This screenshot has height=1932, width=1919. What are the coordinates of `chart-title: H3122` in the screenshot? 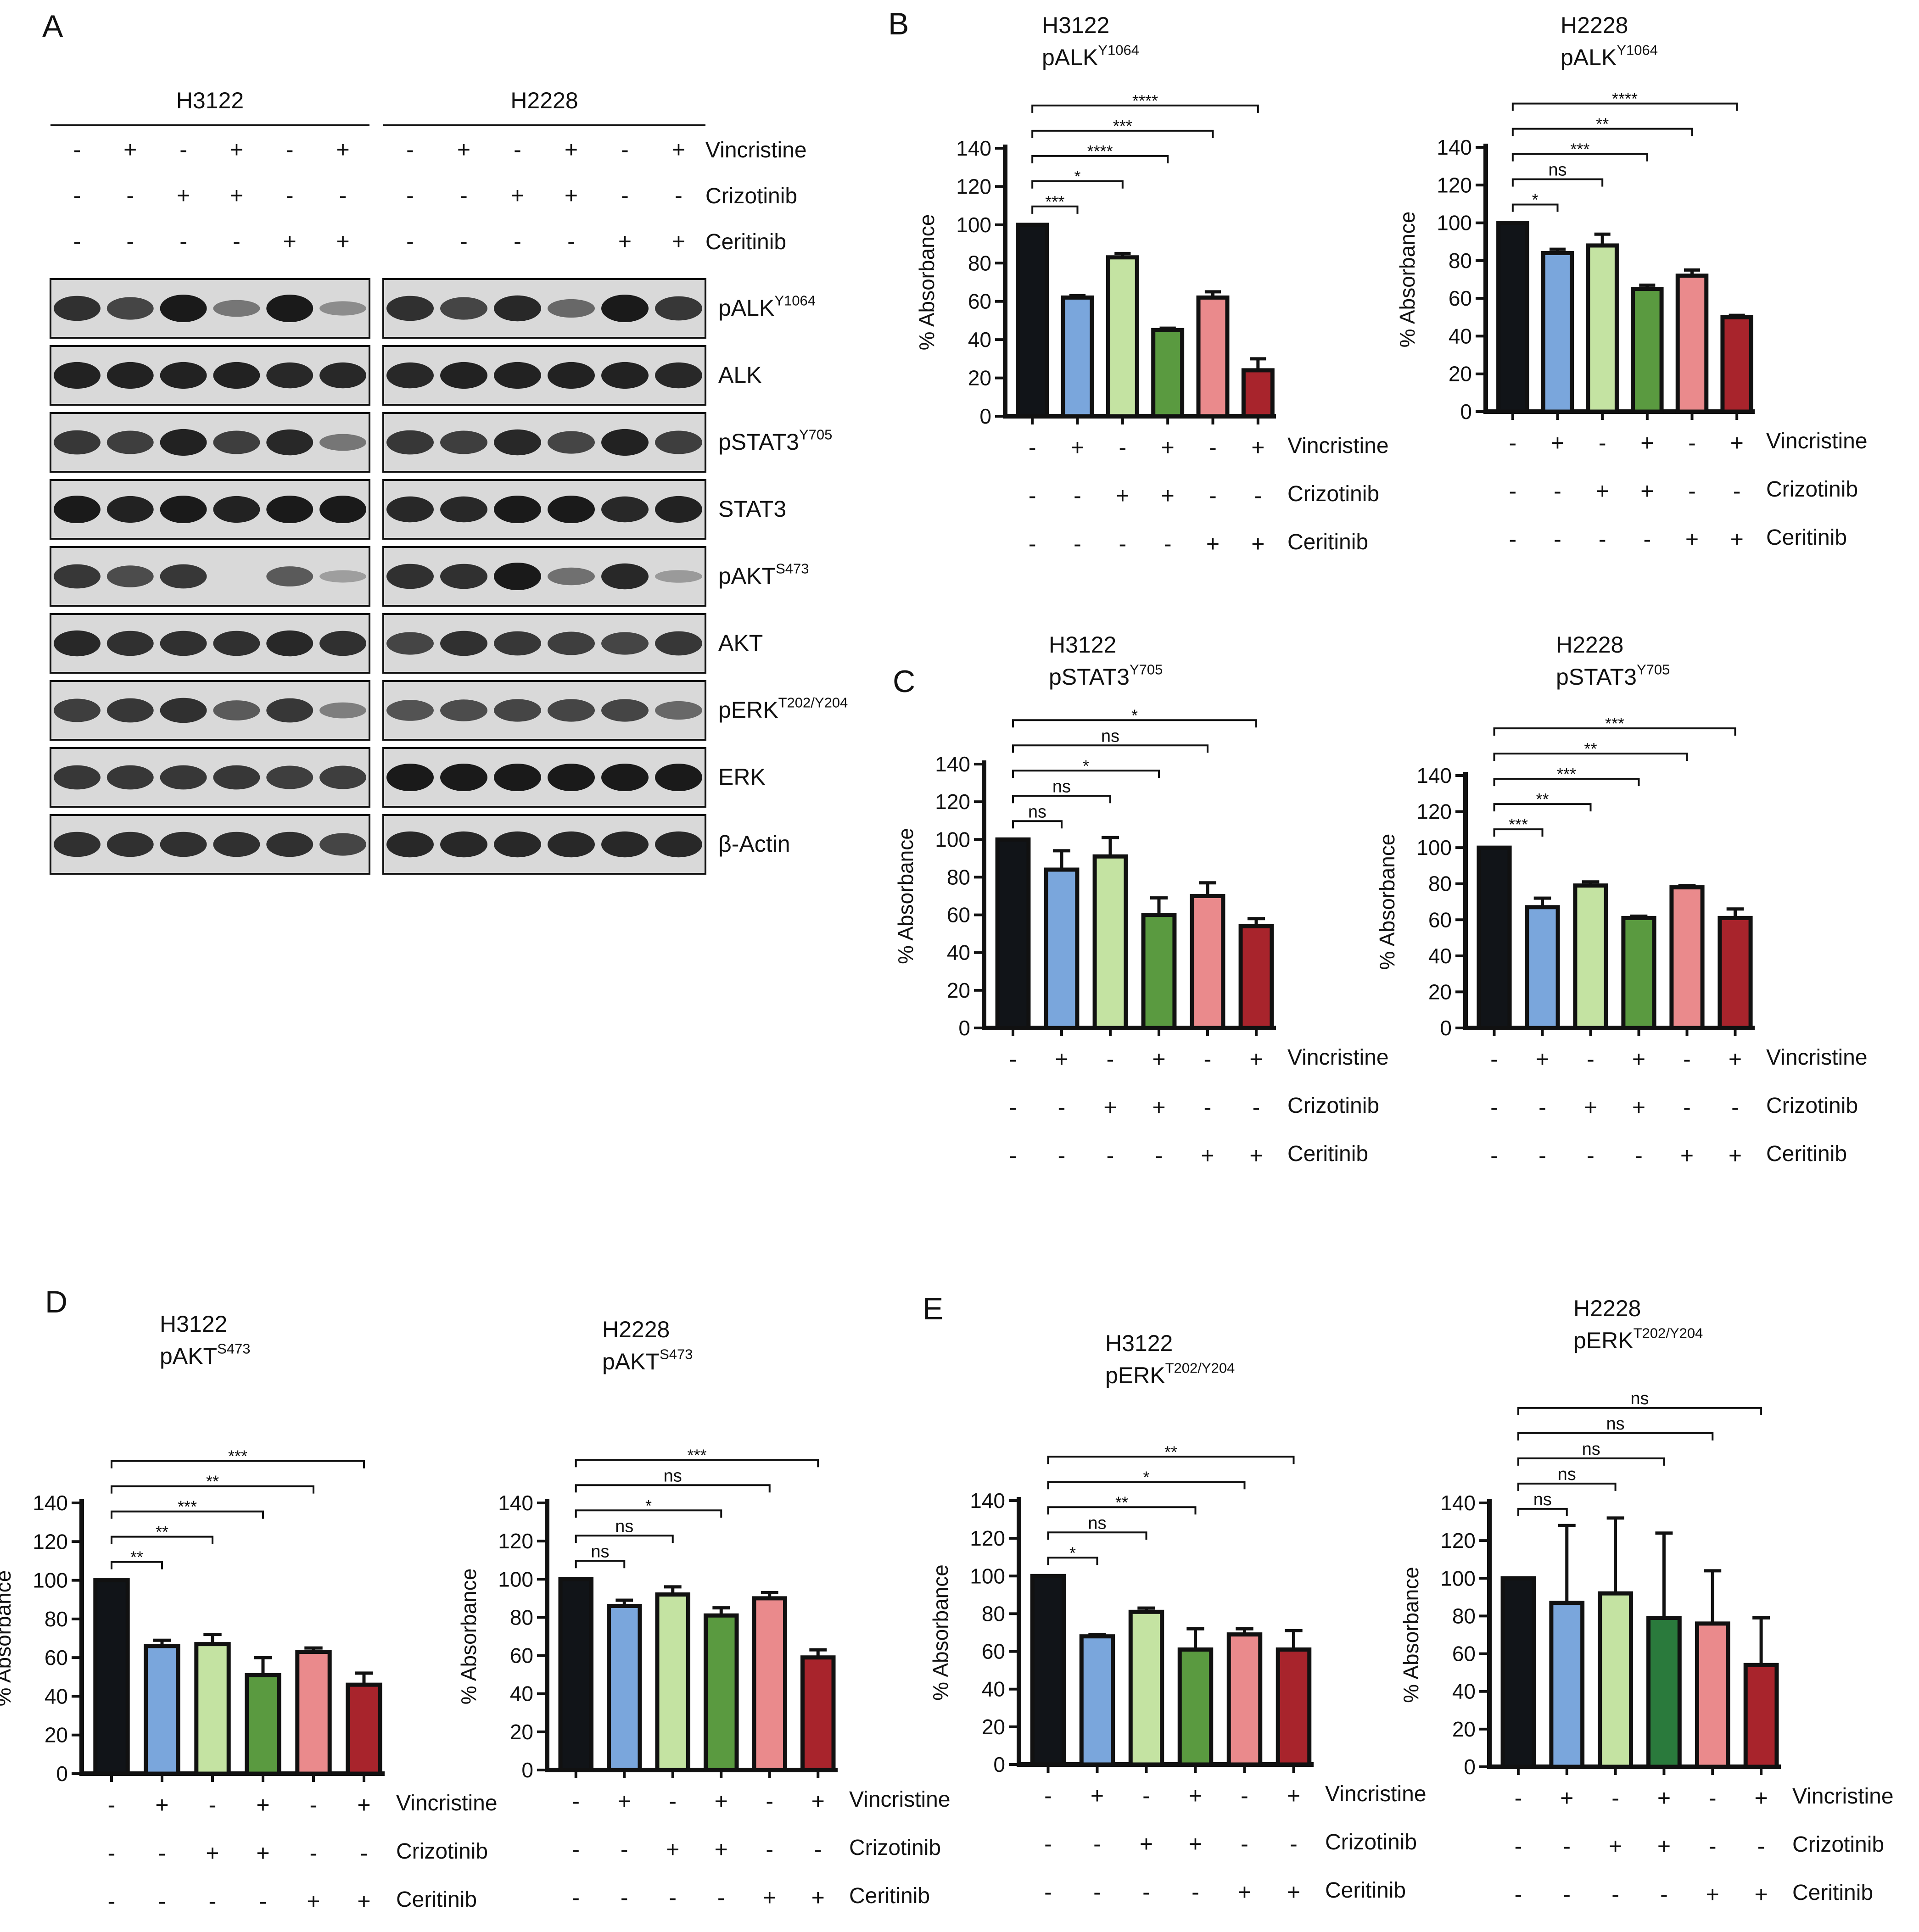 It's located at (1075, 25).